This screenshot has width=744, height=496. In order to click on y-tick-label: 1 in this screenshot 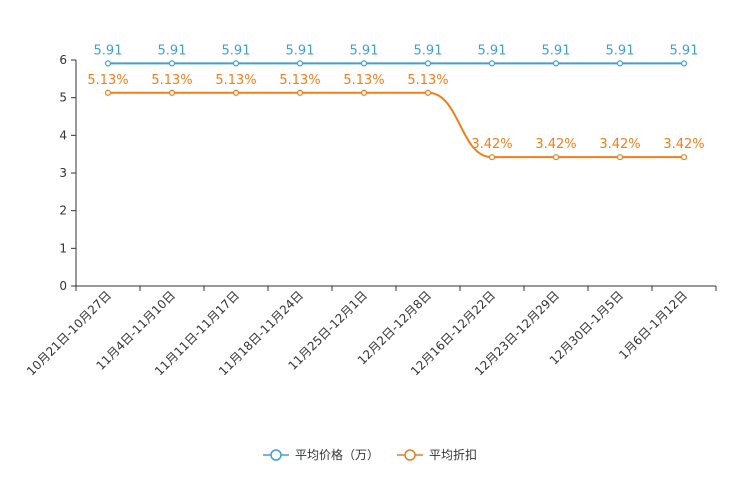, I will do `click(63, 248)`.